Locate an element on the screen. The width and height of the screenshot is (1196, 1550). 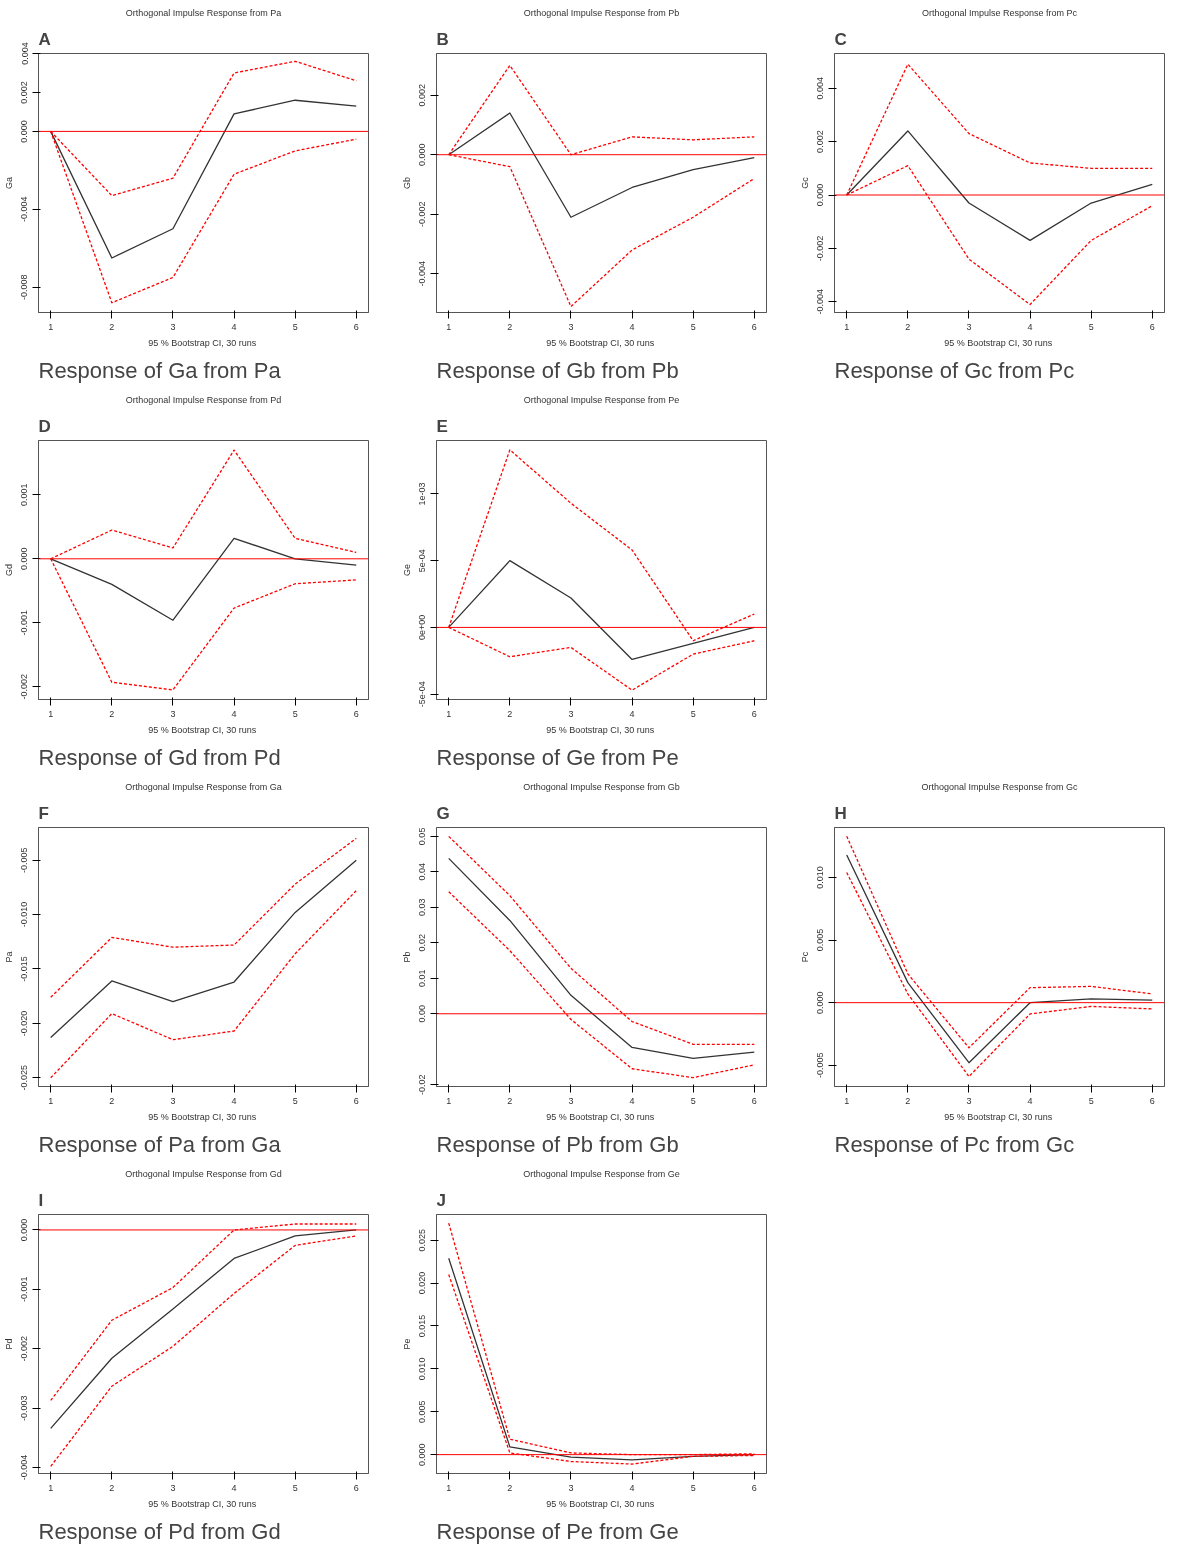
chart-title: Orthogonal Impulse Response from Pb is located at coordinates (601, 12).